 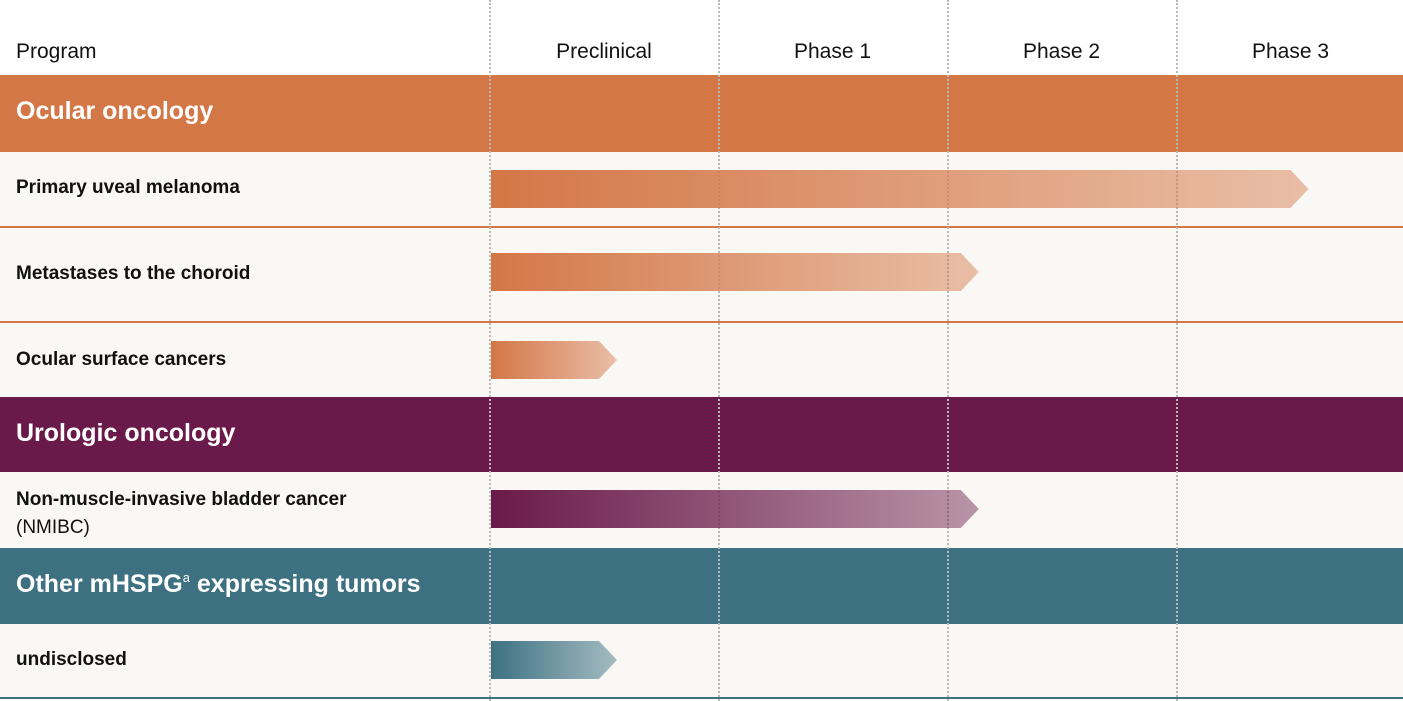 I want to click on phase-header-phase-3: Phase 3, so click(x=1290, y=51).